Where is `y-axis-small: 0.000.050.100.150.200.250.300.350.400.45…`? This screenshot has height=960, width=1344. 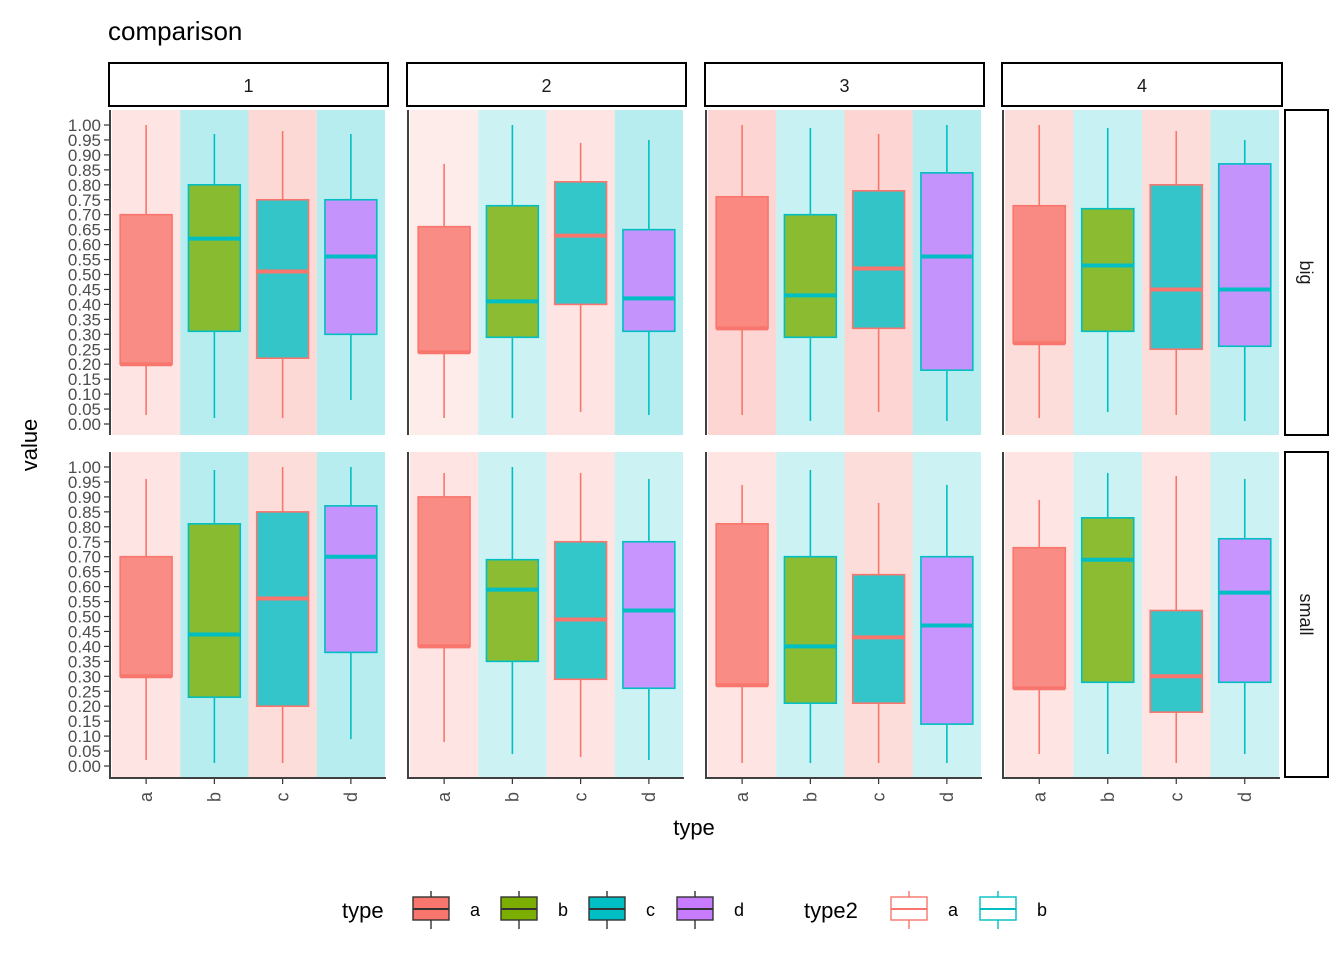
y-axis-small: 0.000.050.100.150.200.250.300.350.400.45… is located at coordinates (88, 617).